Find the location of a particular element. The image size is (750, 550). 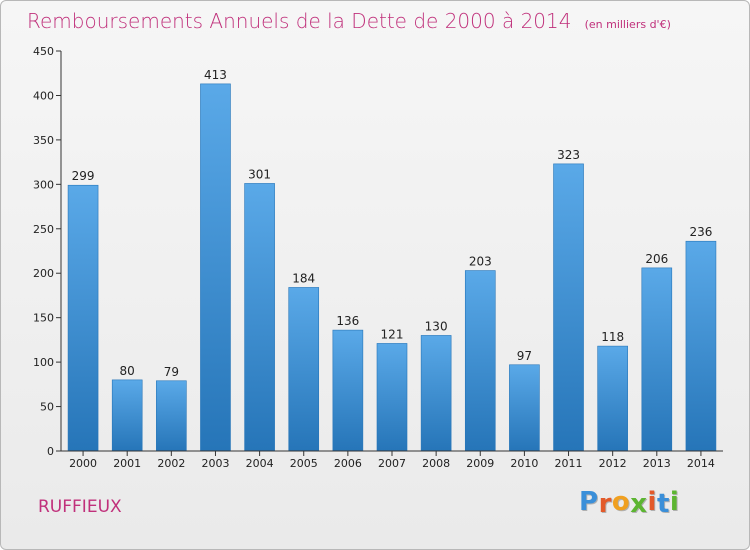

x-tick-label: 2005 is located at coordinates (304, 463).